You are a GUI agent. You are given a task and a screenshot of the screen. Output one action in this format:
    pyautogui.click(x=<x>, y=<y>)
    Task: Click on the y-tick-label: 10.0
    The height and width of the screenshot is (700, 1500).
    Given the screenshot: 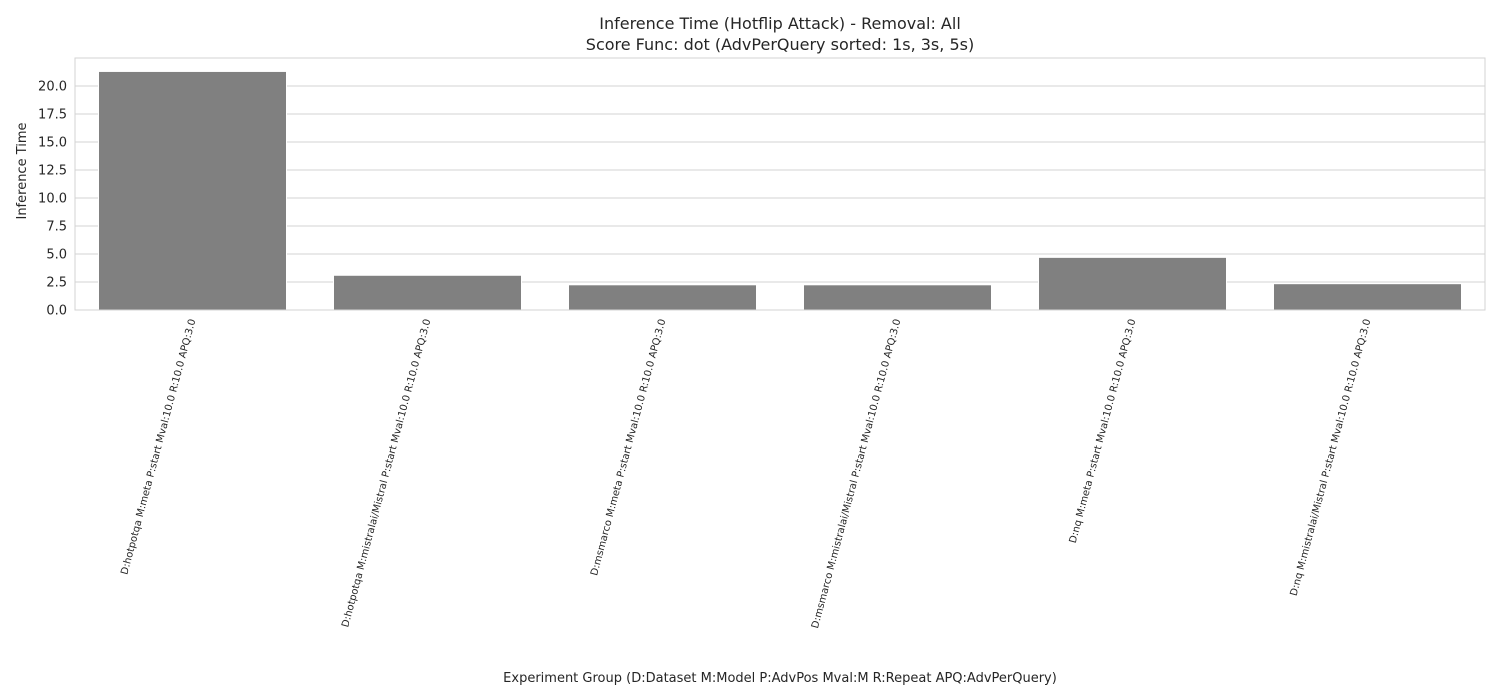 What is the action you would take?
    pyautogui.click(x=52, y=199)
    